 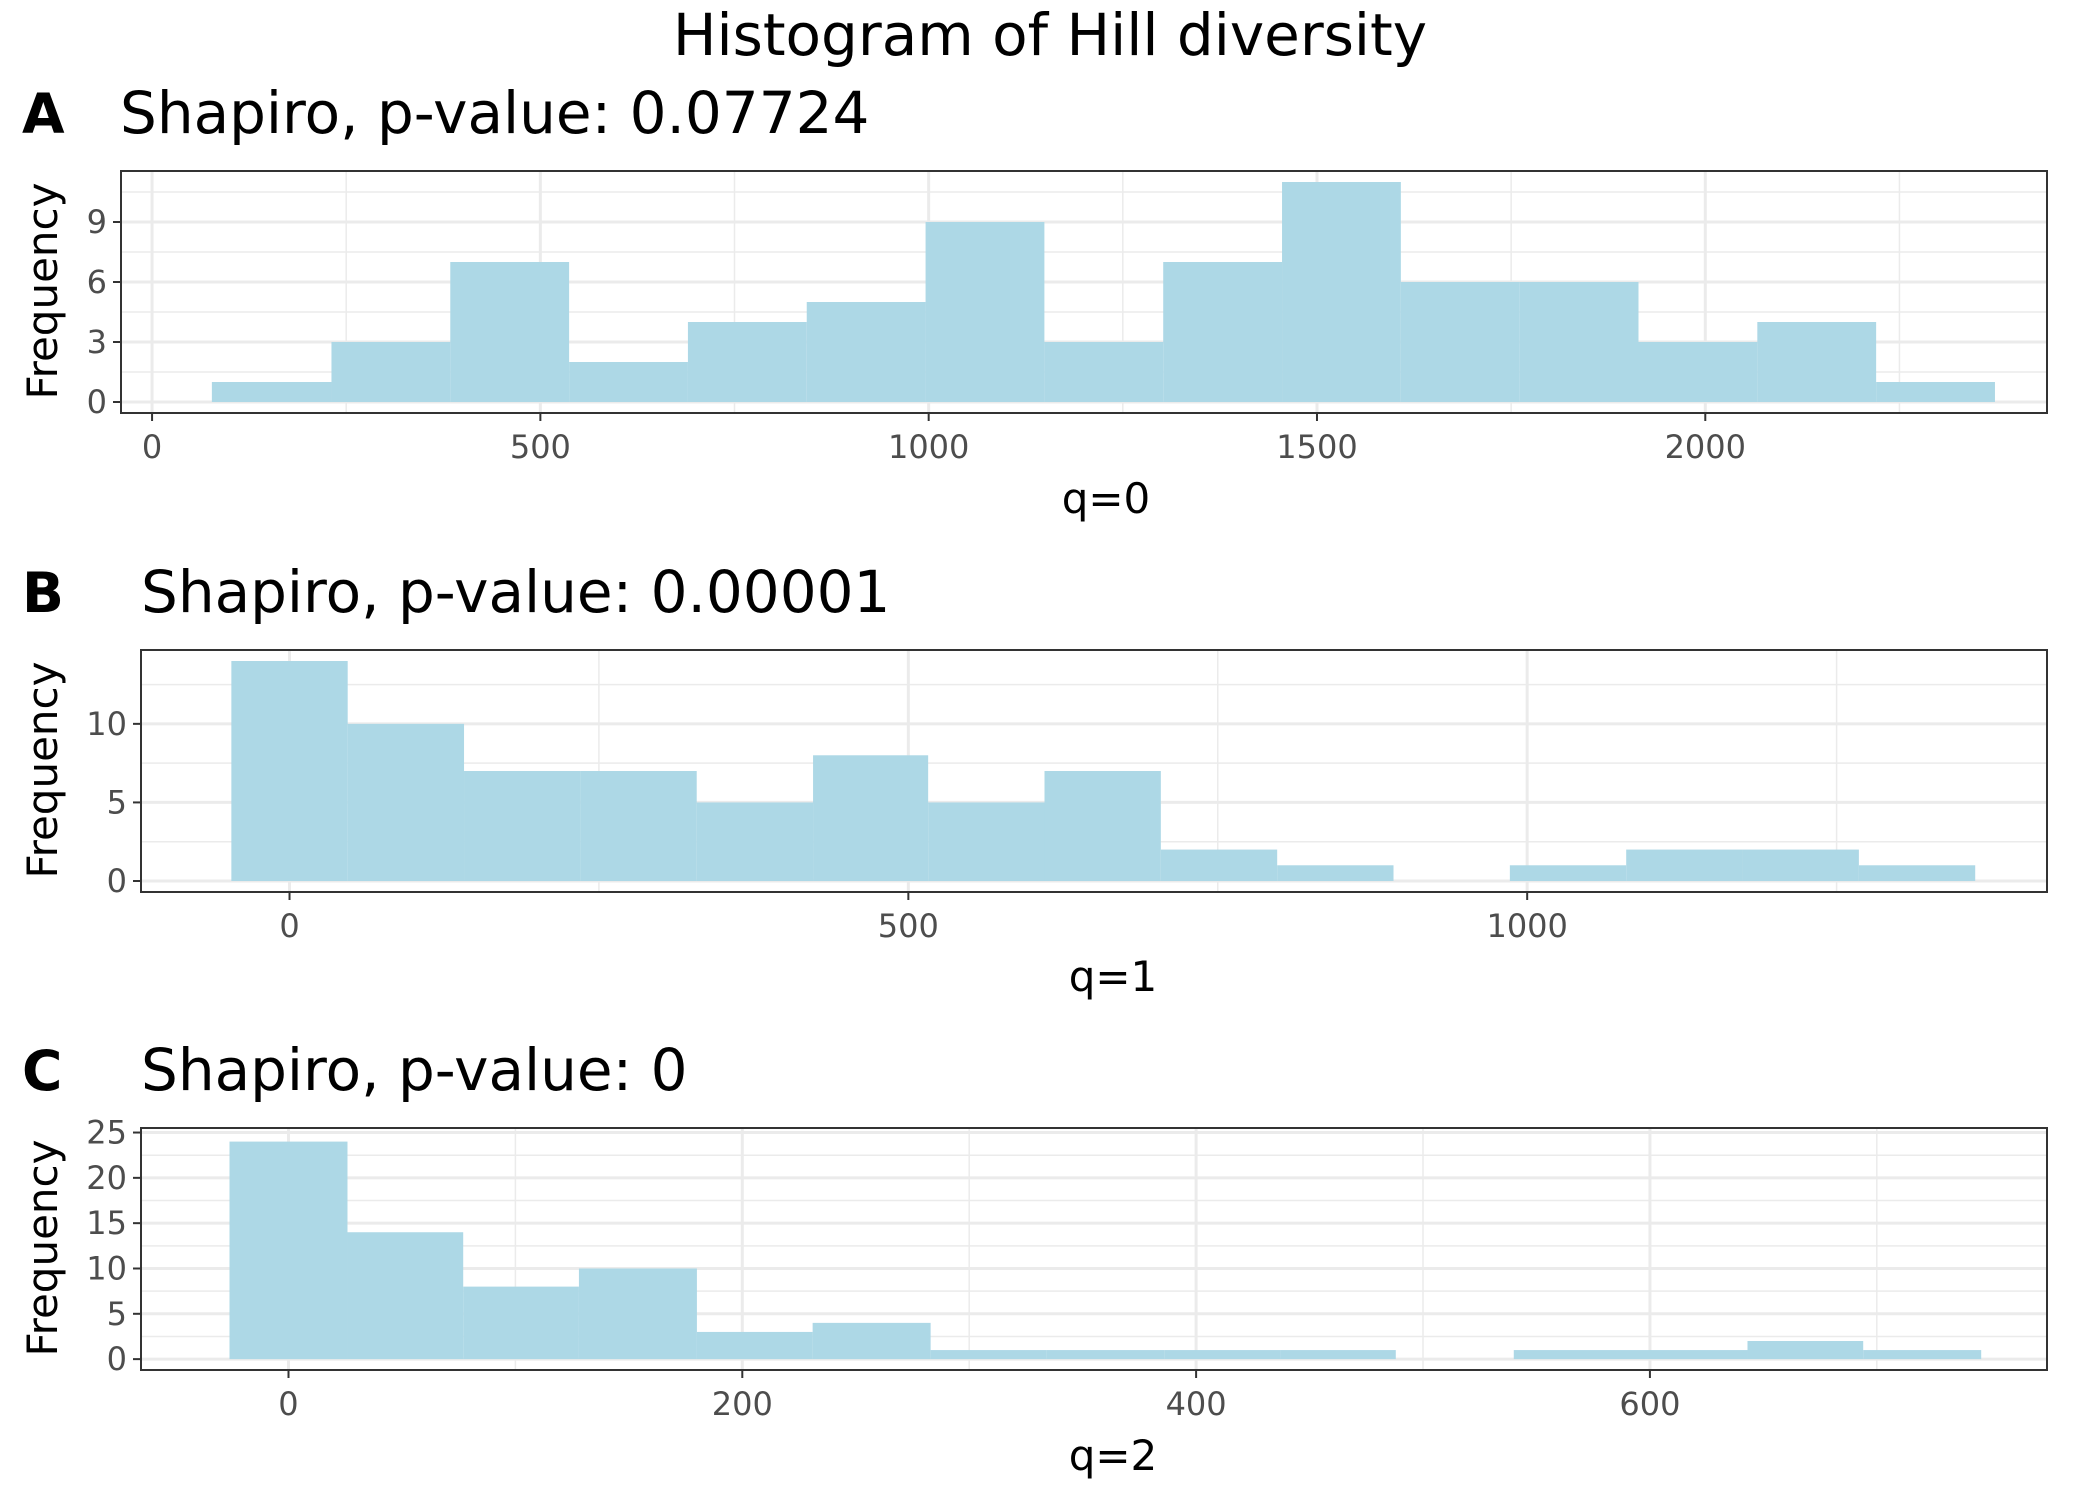 I want to click on panel-a-y-tick-label: 6, so click(x=97, y=282).